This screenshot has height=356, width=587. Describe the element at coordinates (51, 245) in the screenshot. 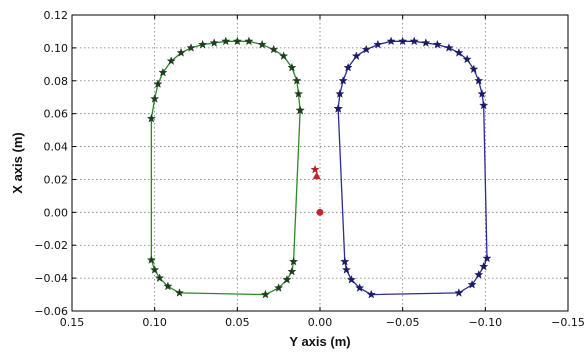

I see `y-tick-label: −0.02` at that location.